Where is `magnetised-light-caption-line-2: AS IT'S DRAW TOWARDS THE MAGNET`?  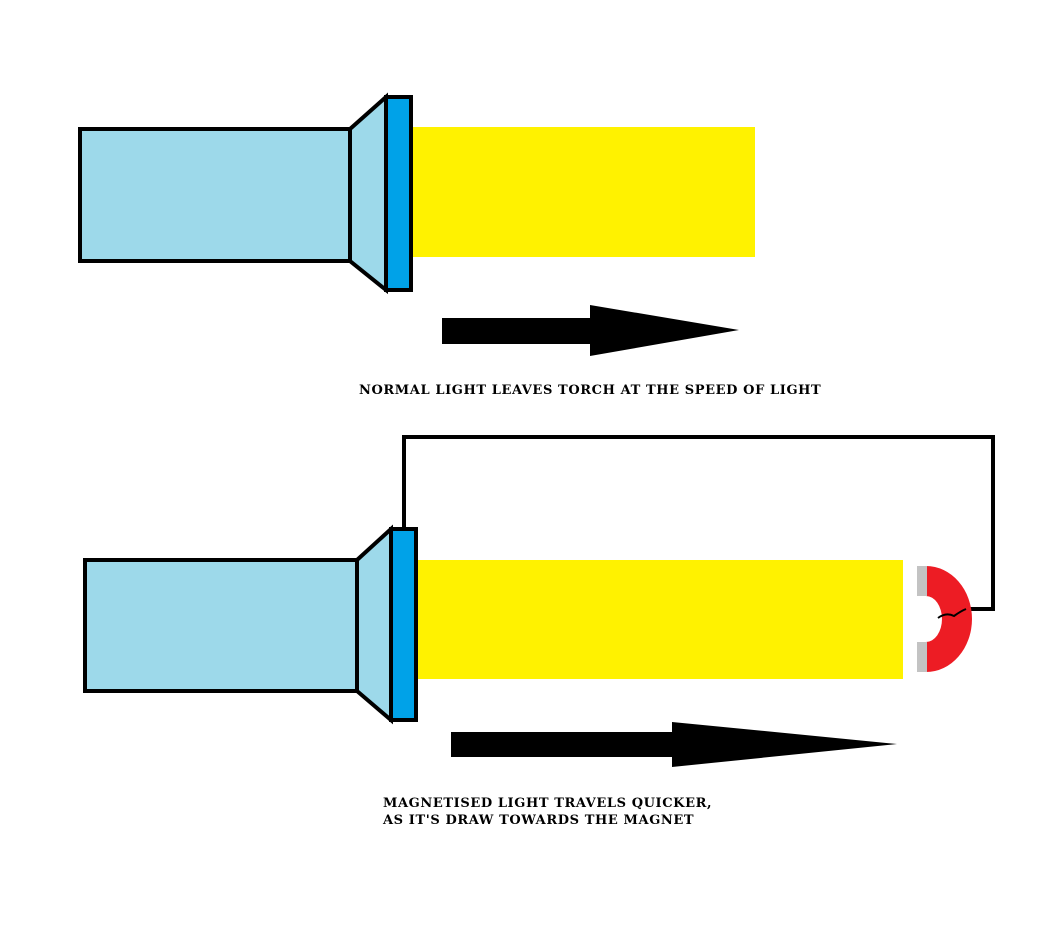 magnetised-light-caption-line-2: AS IT'S DRAW TOWARDS THE MAGNET is located at coordinates (539, 820).